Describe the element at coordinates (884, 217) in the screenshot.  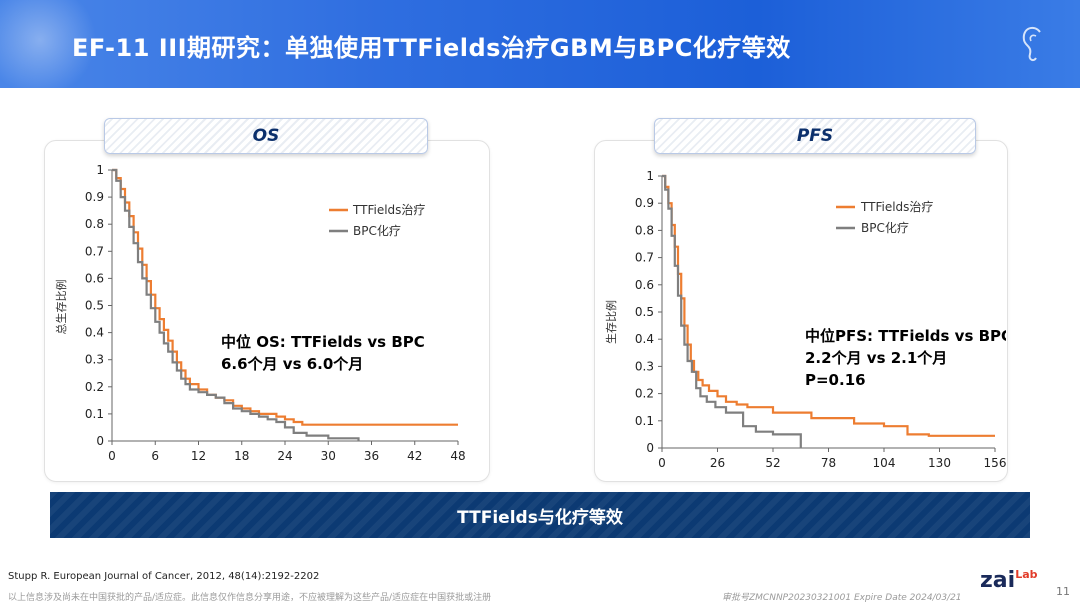
I see `pfs-legend: TTFields治疗 BPC化疗` at that location.